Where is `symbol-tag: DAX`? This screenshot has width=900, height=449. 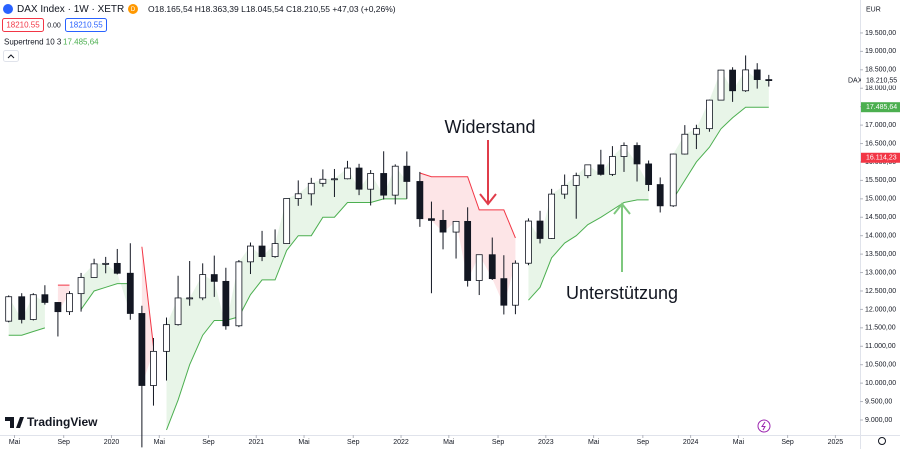 symbol-tag: DAX is located at coordinates (855, 80).